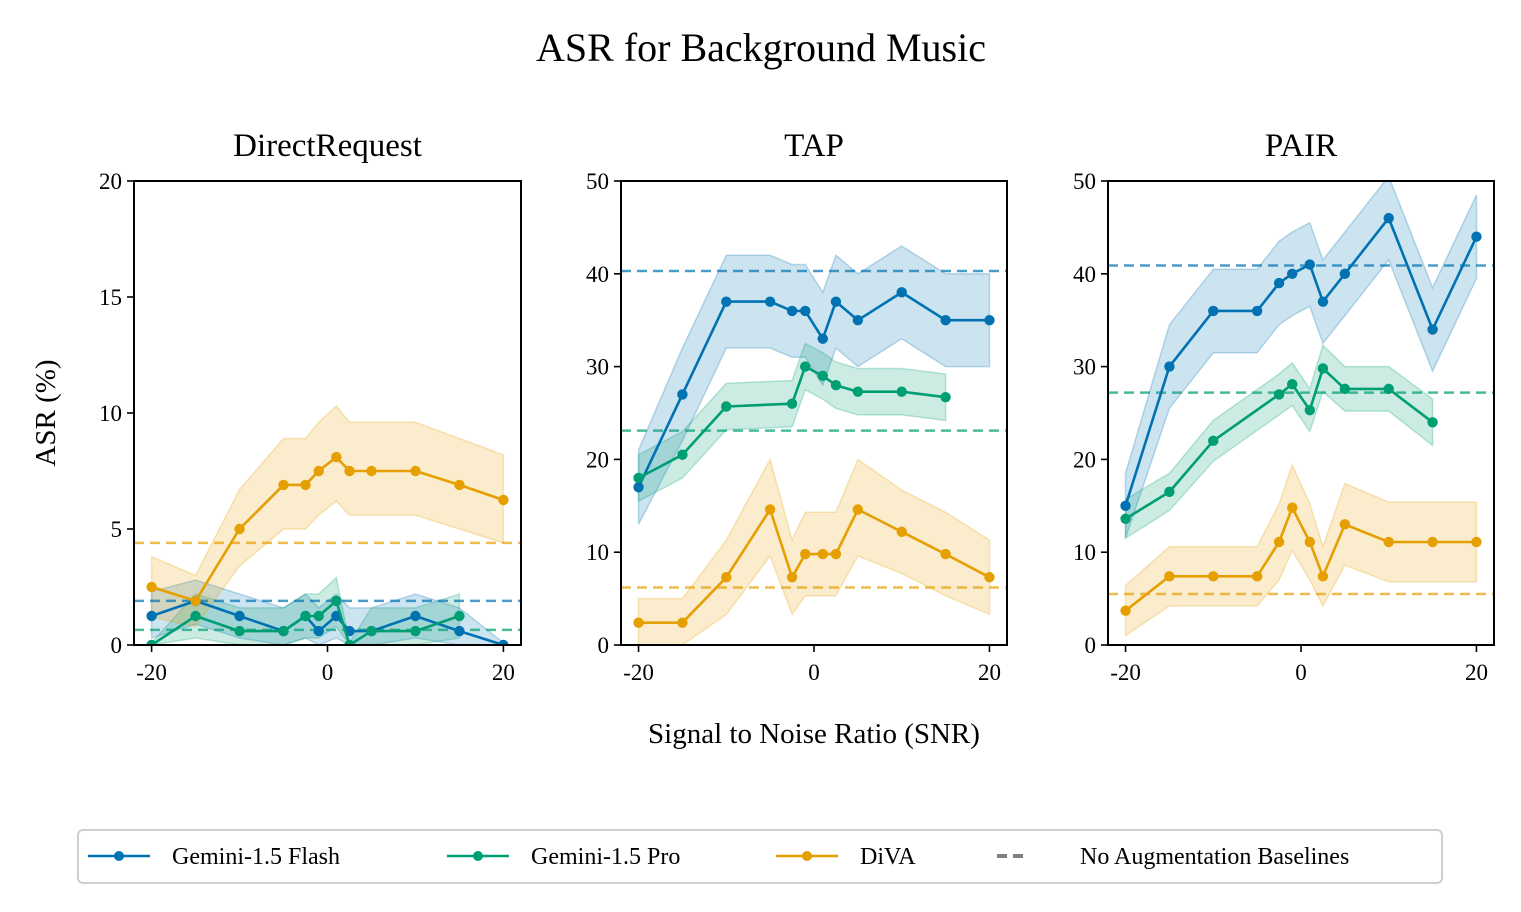 Image resolution: width=1521 pixels, height=912 pixels. I want to click on panel-directrequest-title: DirectRequest, so click(327, 146).